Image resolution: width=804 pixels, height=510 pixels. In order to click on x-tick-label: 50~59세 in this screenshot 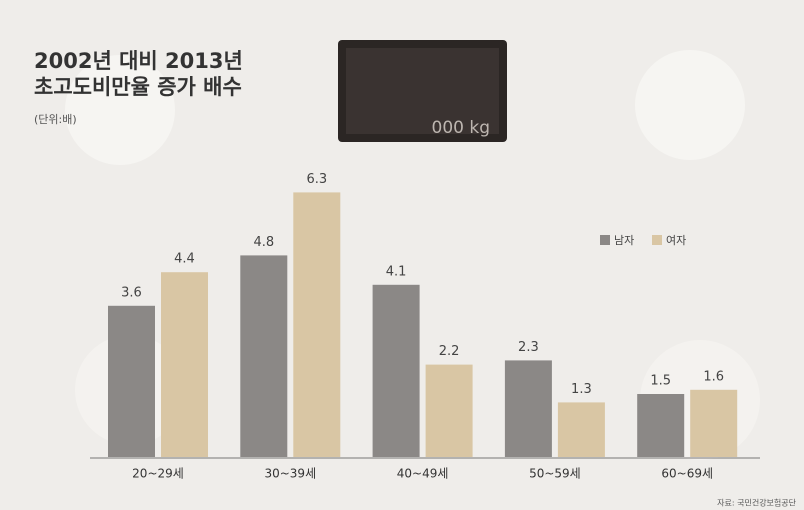, I will do `click(555, 474)`.